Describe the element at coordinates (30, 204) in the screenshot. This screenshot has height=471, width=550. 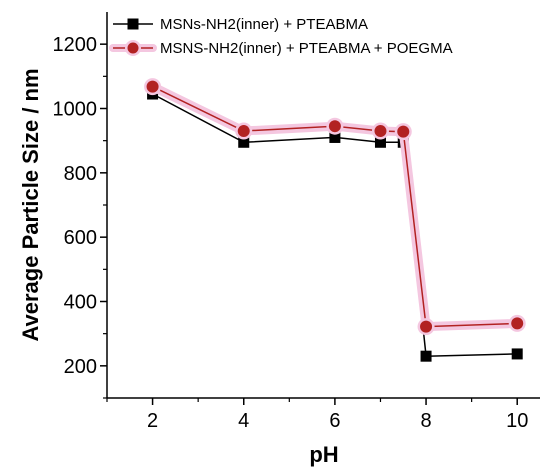
I see `y-axis-title: Average Particle Size / nm` at that location.